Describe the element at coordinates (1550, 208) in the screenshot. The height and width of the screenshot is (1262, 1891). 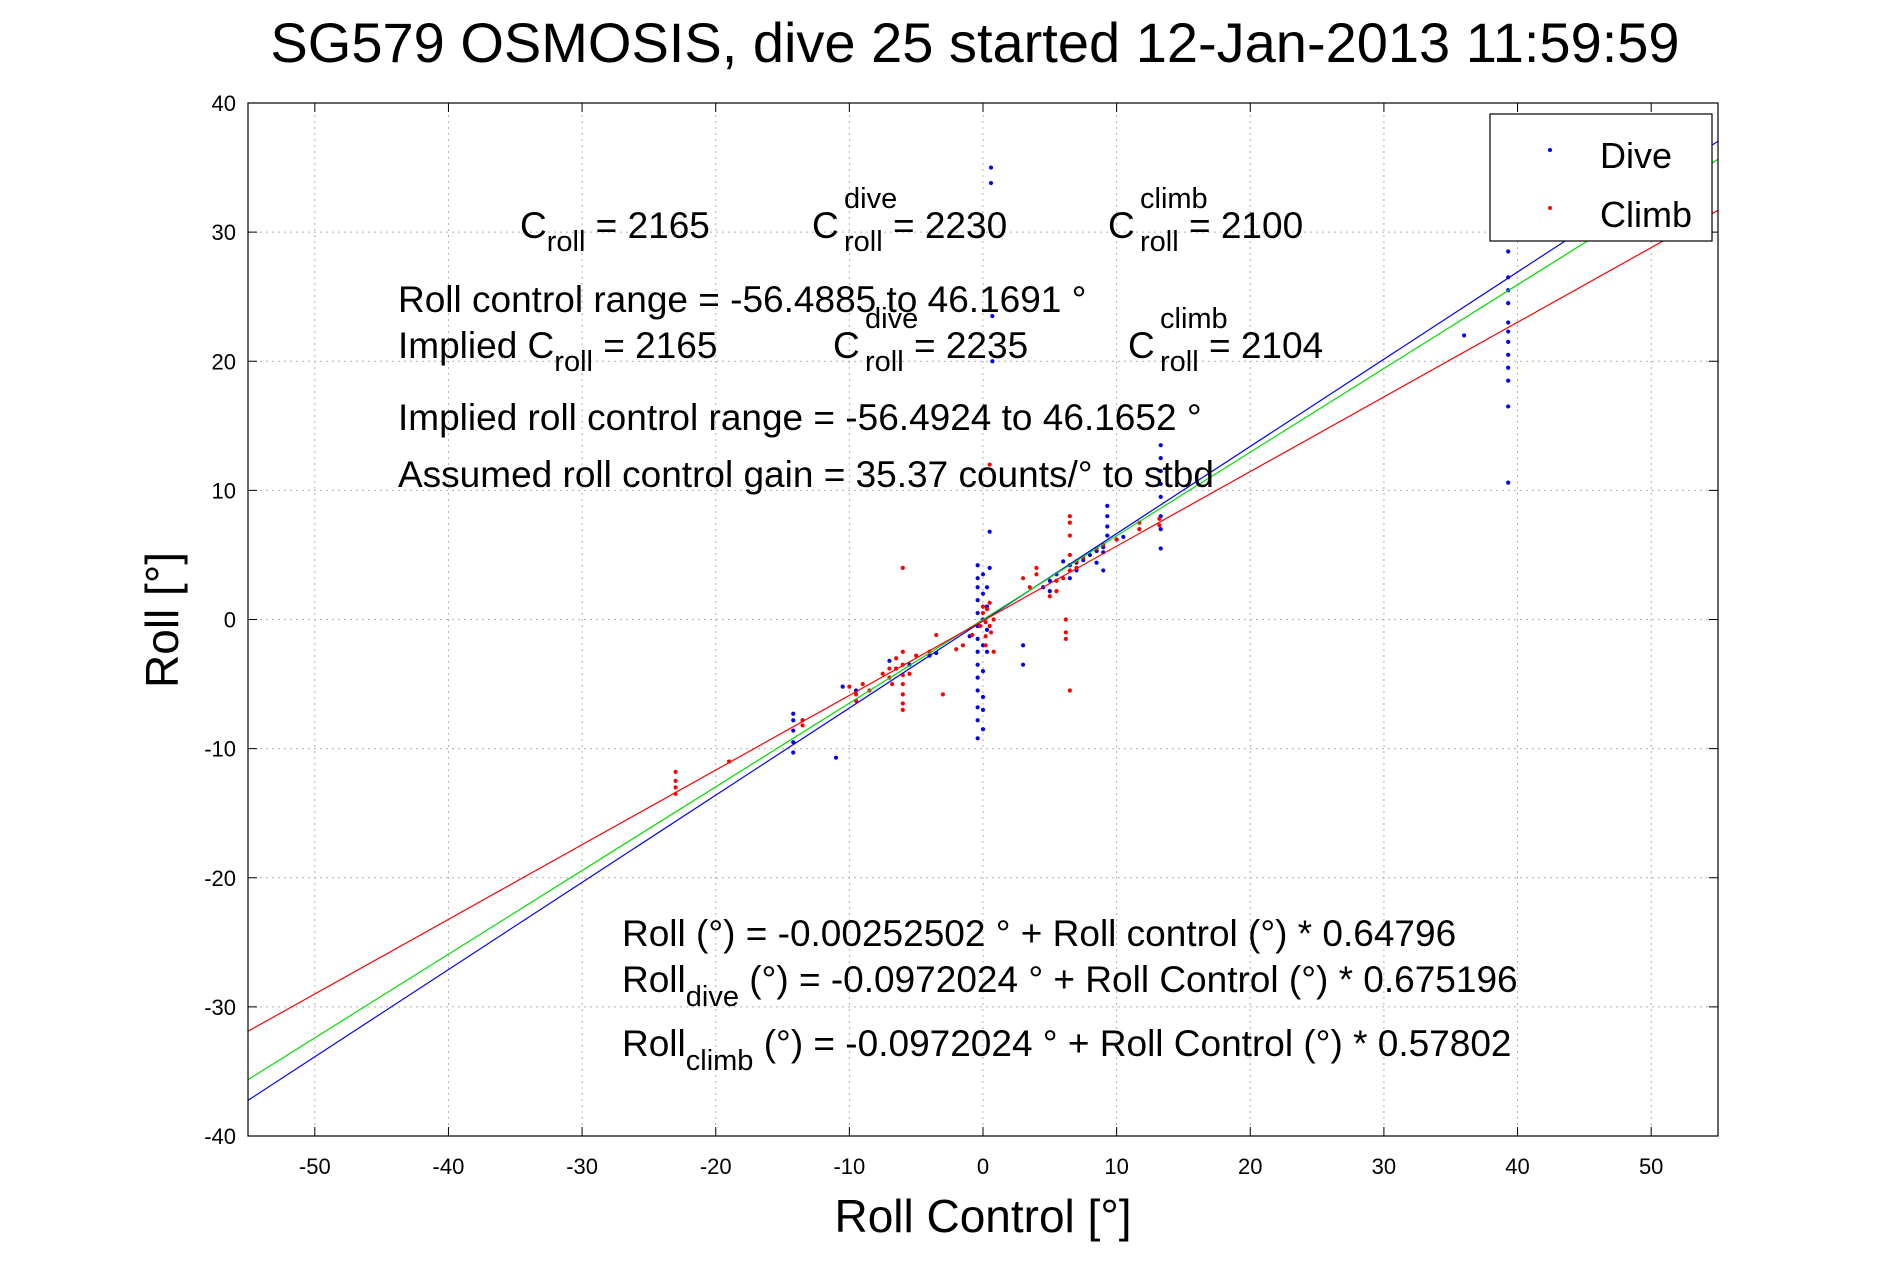
I see `legend-climb-marker` at that location.